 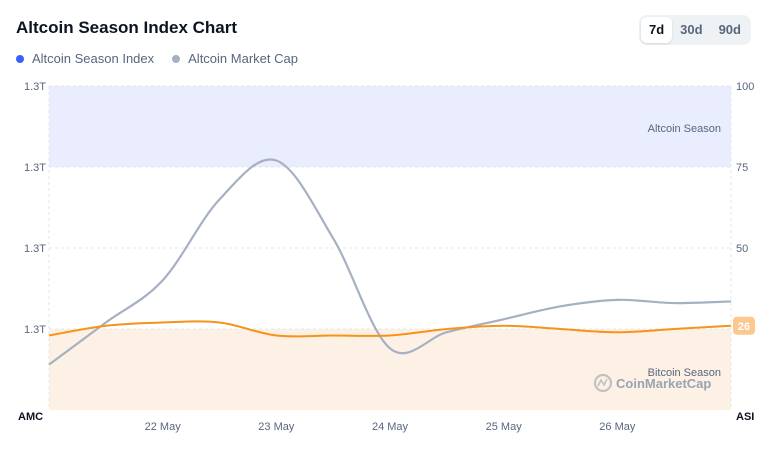 I want to click on legend-item-asi: Altcoin Season Index, so click(x=85, y=58).